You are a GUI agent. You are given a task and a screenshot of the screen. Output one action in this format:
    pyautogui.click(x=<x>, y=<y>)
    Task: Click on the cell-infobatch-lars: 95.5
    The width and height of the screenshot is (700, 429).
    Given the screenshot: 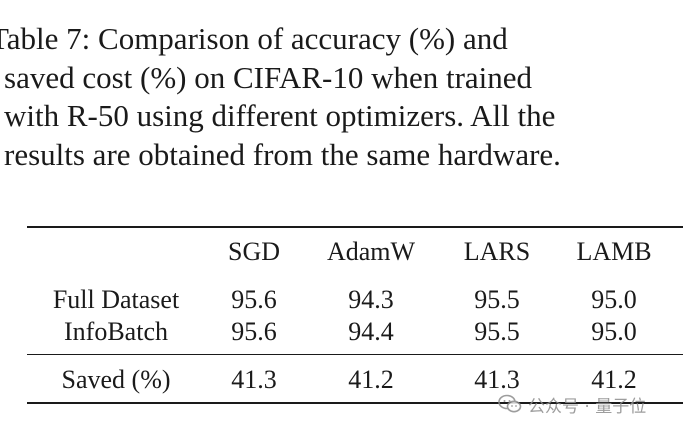 What is the action you would take?
    pyautogui.click(x=497, y=331)
    